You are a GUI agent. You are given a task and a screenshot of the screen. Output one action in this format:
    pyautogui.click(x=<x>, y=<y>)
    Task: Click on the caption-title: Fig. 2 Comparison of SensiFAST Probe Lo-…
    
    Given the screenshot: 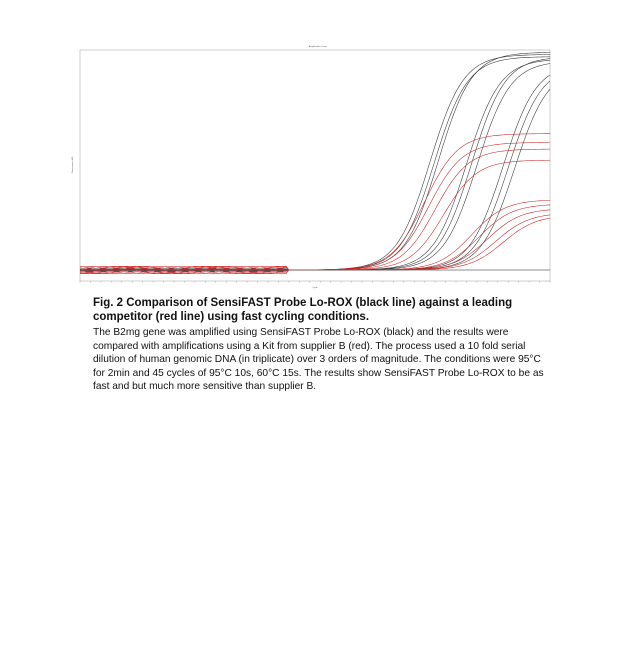 What is the action you would take?
    pyautogui.click(x=303, y=310)
    